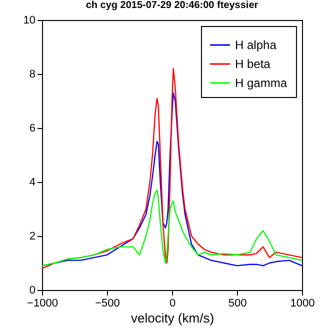  Describe the element at coordinates (32, 182) in the screenshot. I see `y-tick-label: 4` at that location.